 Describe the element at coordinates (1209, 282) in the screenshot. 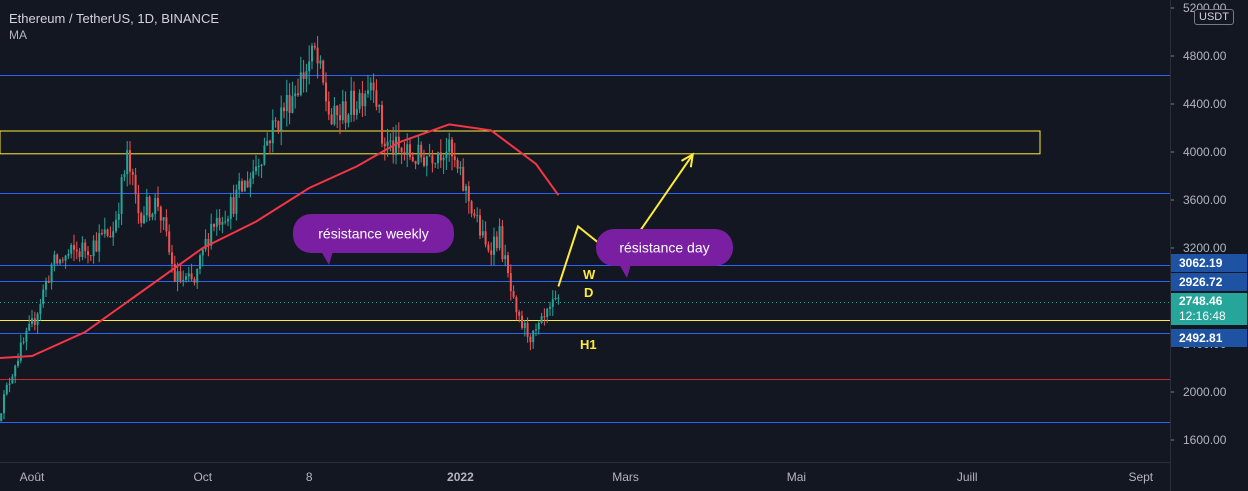

I see `price-tag-resistance-mid: 2926.72` at that location.